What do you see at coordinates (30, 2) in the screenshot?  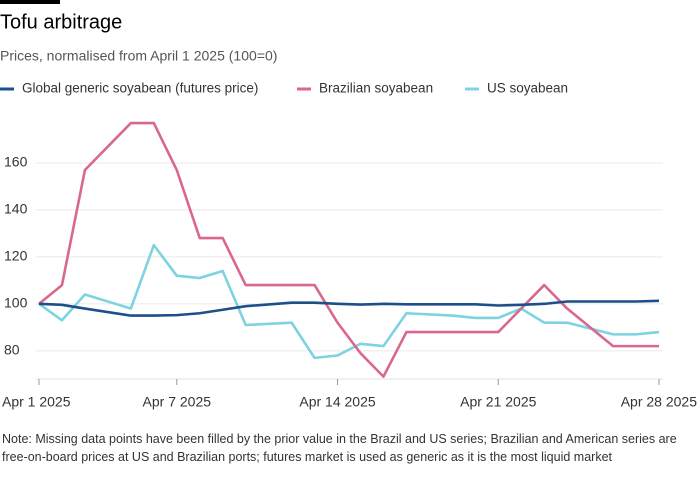 I see `brand-bar` at bounding box center [30, 2].